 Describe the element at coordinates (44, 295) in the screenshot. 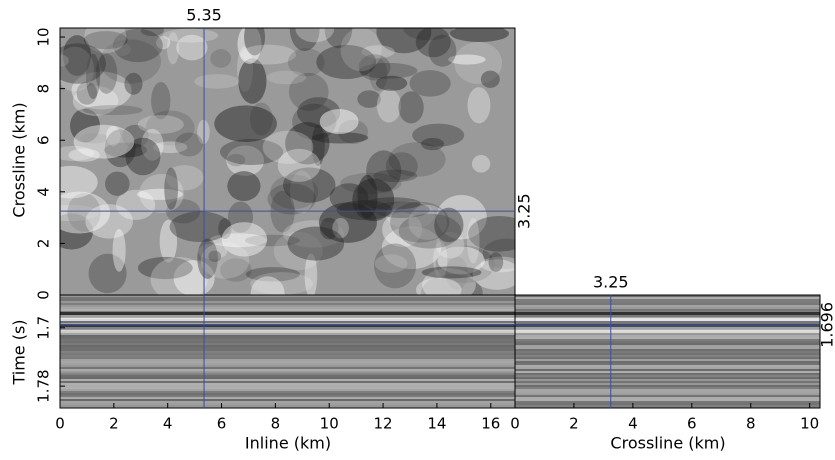

I see `y-tick-label: 0` at that location.